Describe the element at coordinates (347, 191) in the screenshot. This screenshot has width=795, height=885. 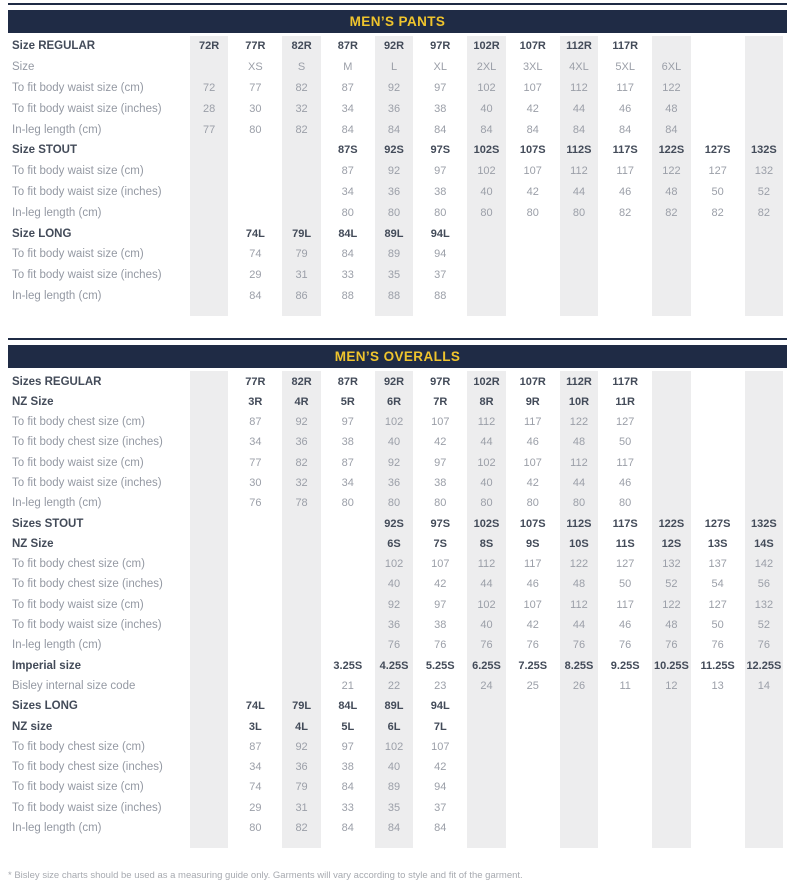
I see `size-value-cell: 34` at that location.